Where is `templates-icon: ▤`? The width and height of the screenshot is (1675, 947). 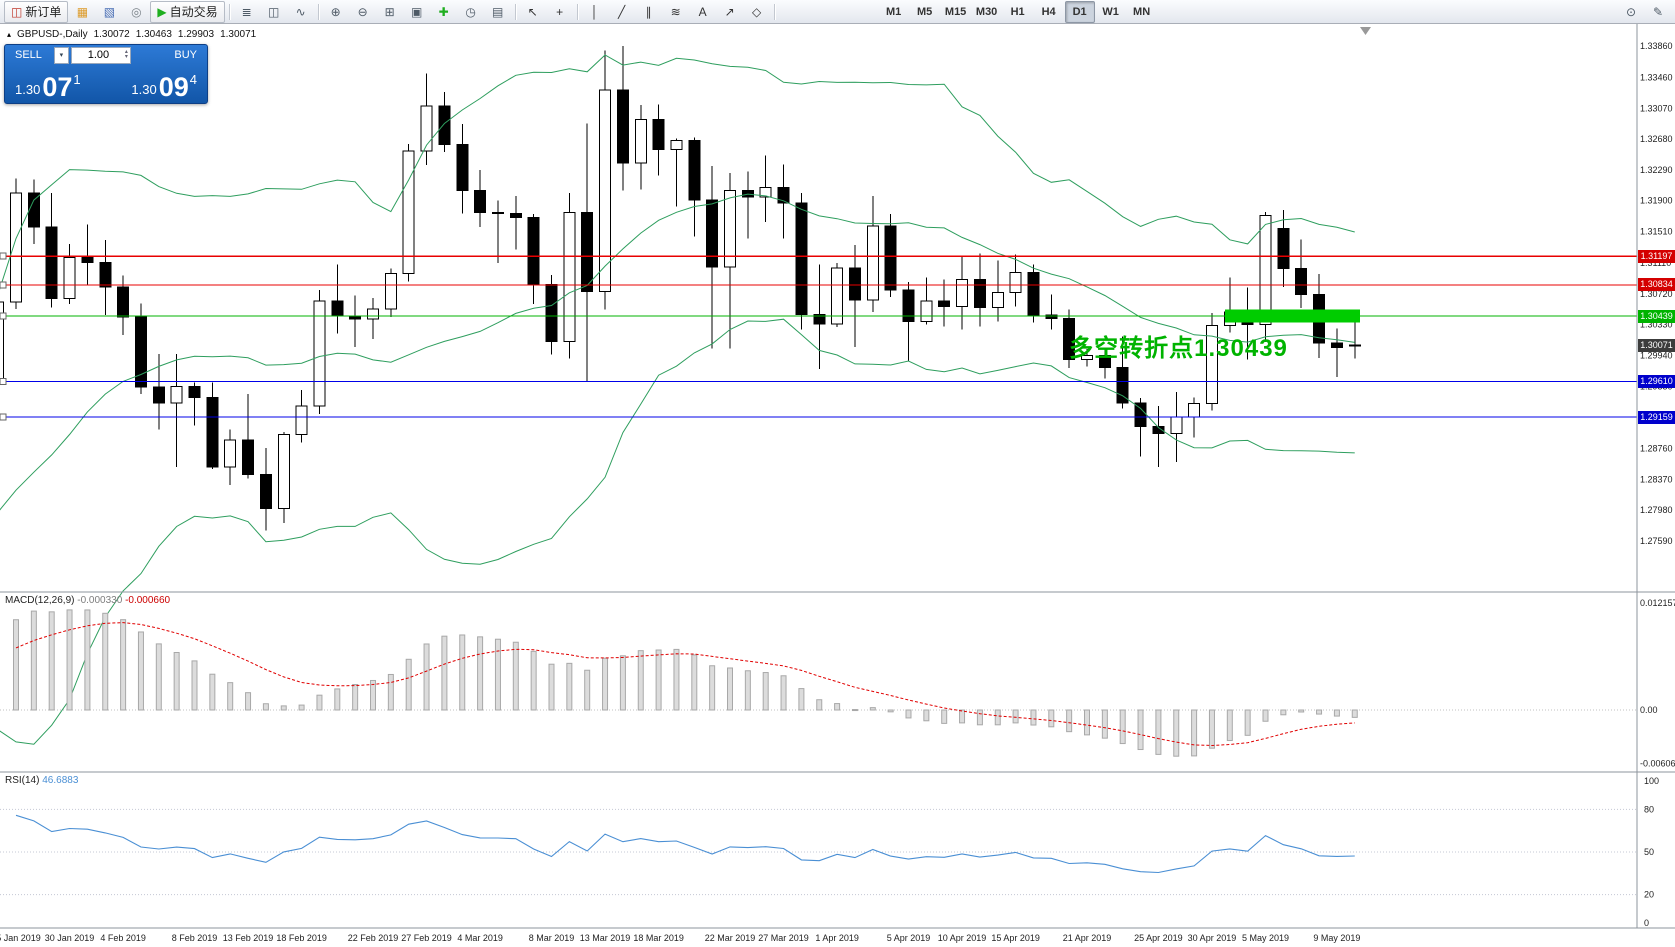 templates-icon: ▤ is located at coordinates (497, 11).